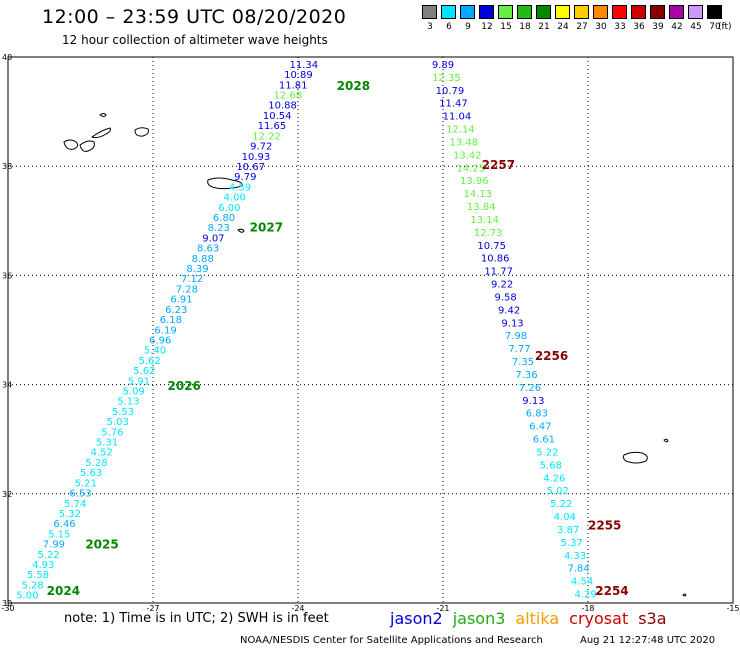  I want to click on right-swath-value: 4.54, so click(582, 582).